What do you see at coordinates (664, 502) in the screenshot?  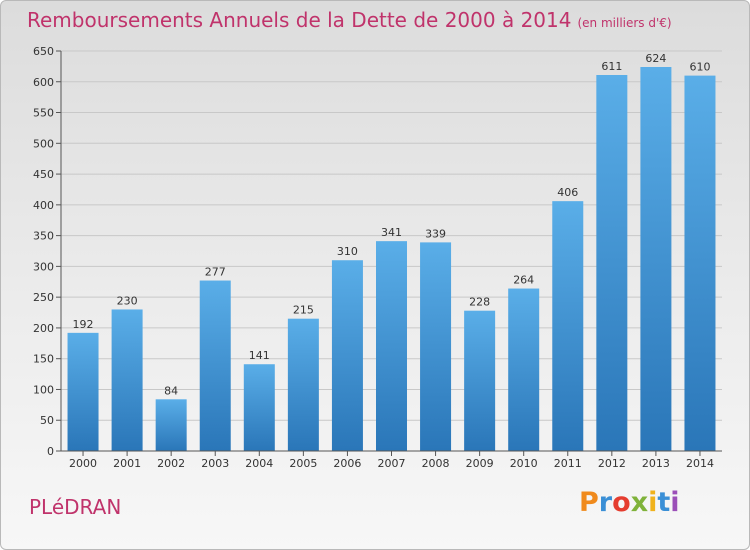 I see `logo-letter: t` at bounding box center [664, 502].